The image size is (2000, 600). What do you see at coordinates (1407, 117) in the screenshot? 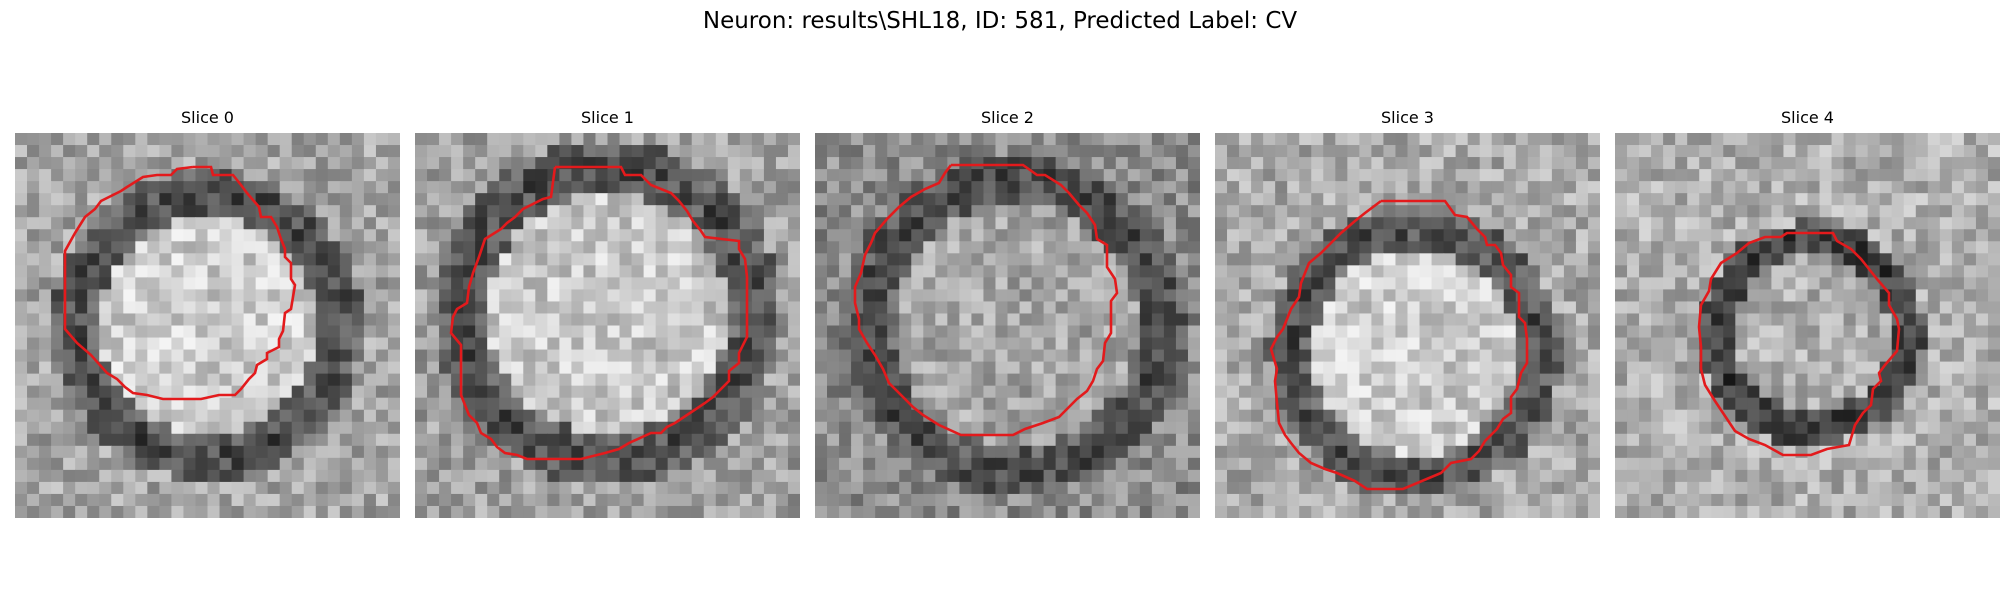
I see `slice-title-3: Slice 3` at bounding box center [1407, 117].